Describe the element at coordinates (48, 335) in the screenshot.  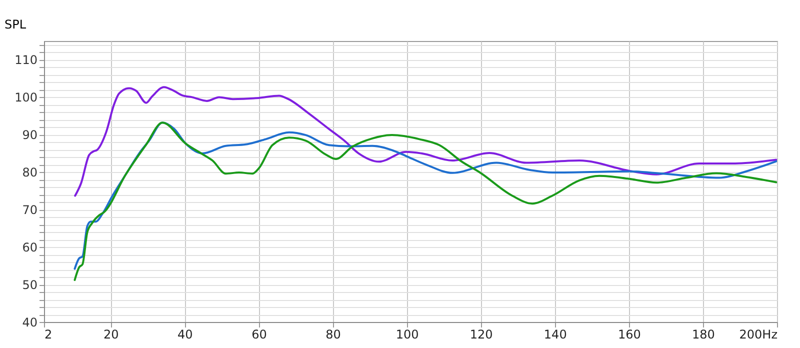
I see `x-tick-label: 2` at that location.